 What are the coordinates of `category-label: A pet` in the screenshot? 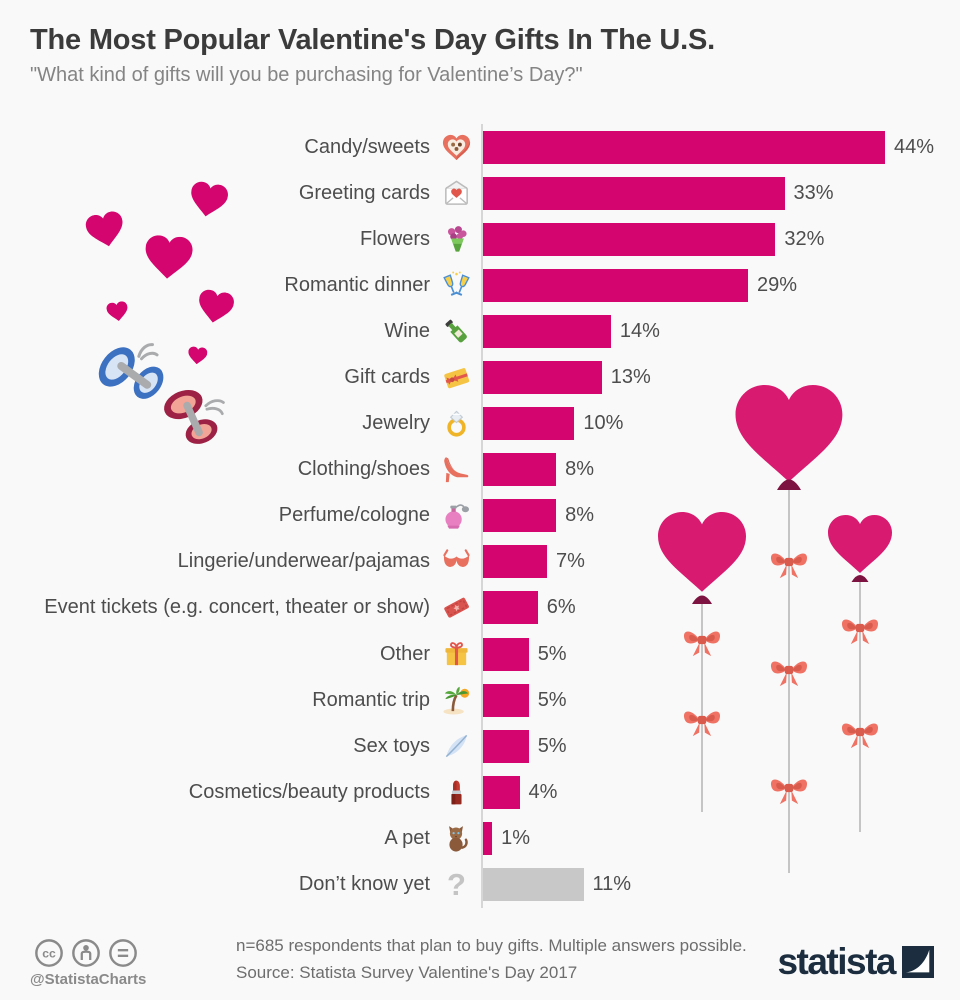 It's located at (407, 837).